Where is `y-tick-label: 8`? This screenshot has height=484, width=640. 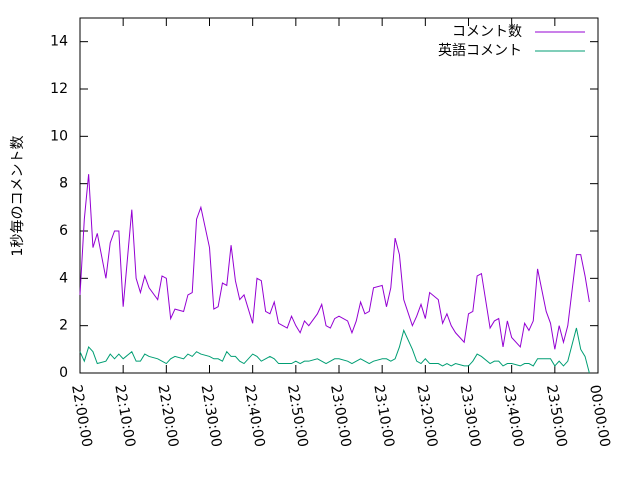
y-tick-label: 8 is located at coordinates (63, 184).